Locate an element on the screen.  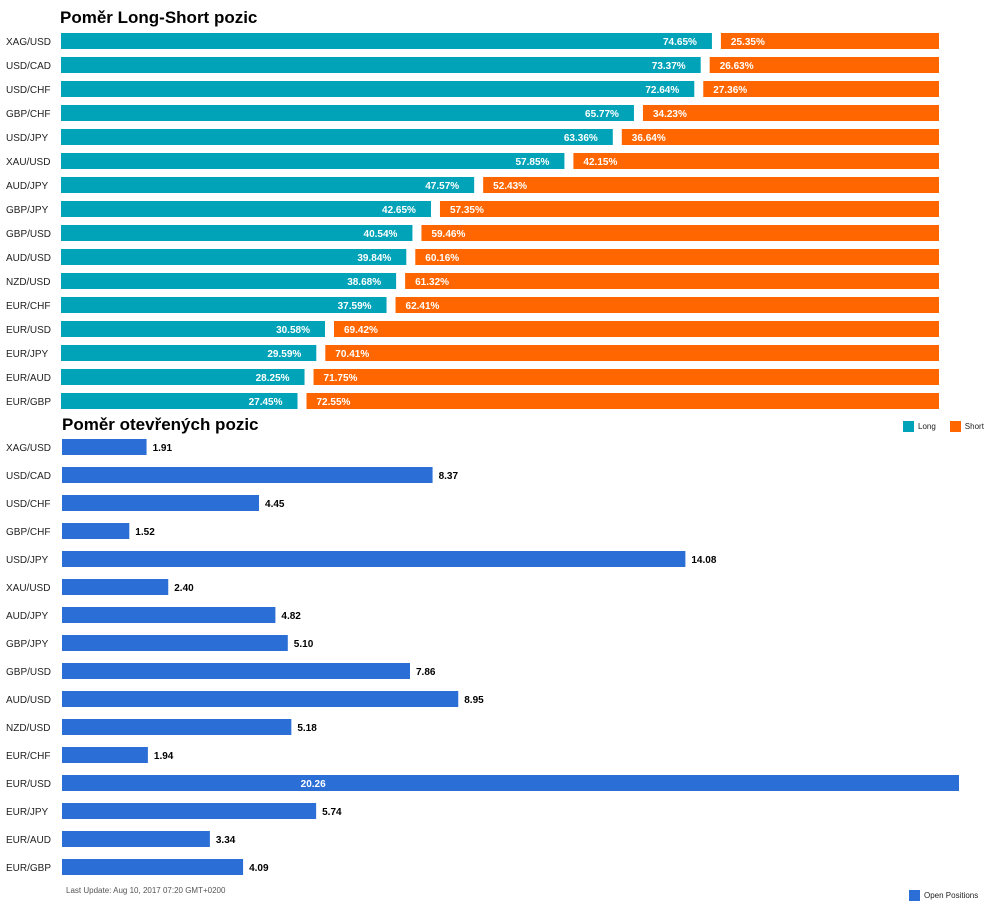
legend-short-swatch is located at coordinates (955, 426).